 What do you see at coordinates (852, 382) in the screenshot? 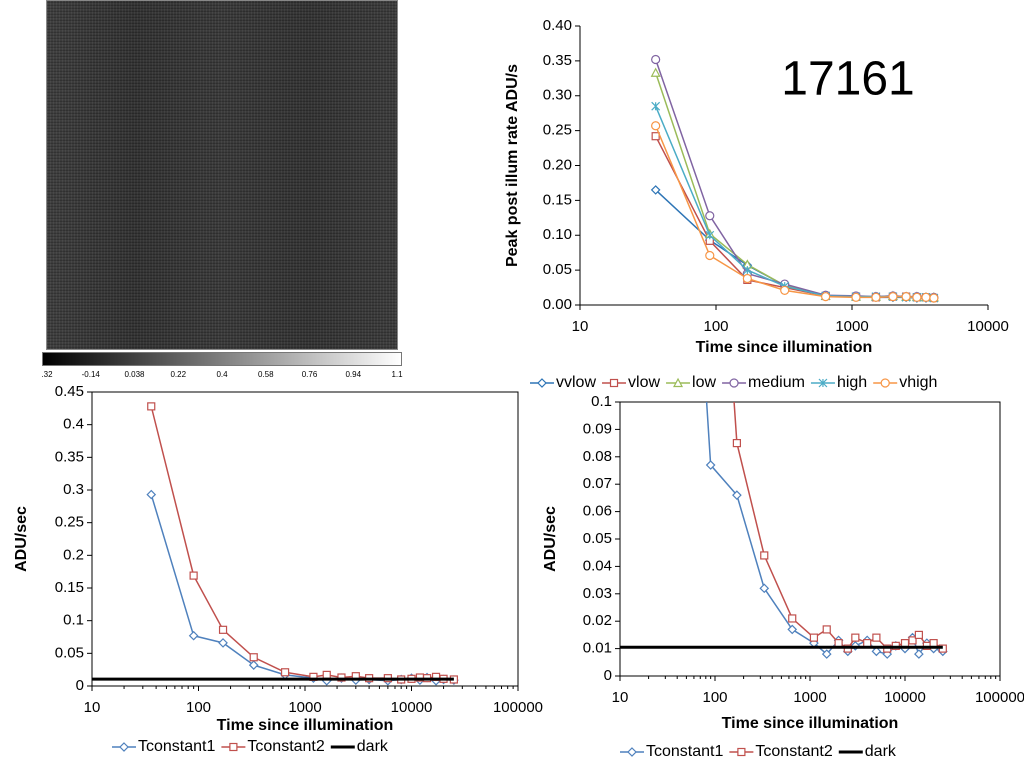
I see `legend-label: high` at bounding box center [852, 382].